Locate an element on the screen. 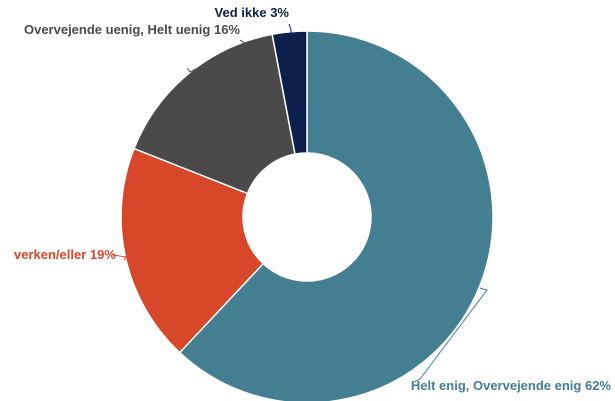 Image resolution: width=615 pixels, height=401 pixels. slice-label-1: verken/eller 19% is located at coordinates (65, 254).